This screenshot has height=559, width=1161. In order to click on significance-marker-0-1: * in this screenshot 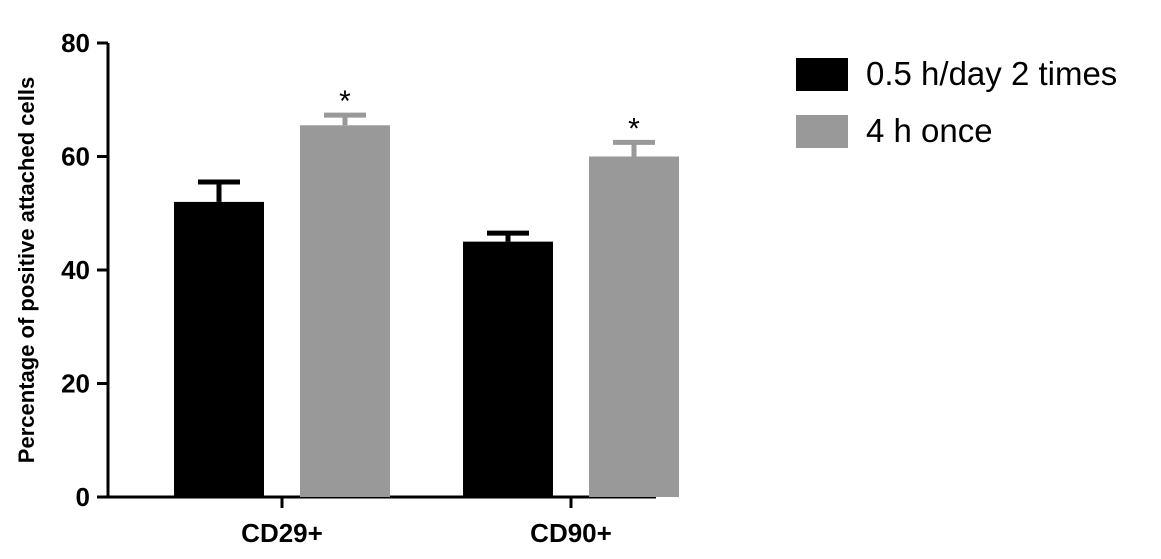, I will do `click(345, 101)`.